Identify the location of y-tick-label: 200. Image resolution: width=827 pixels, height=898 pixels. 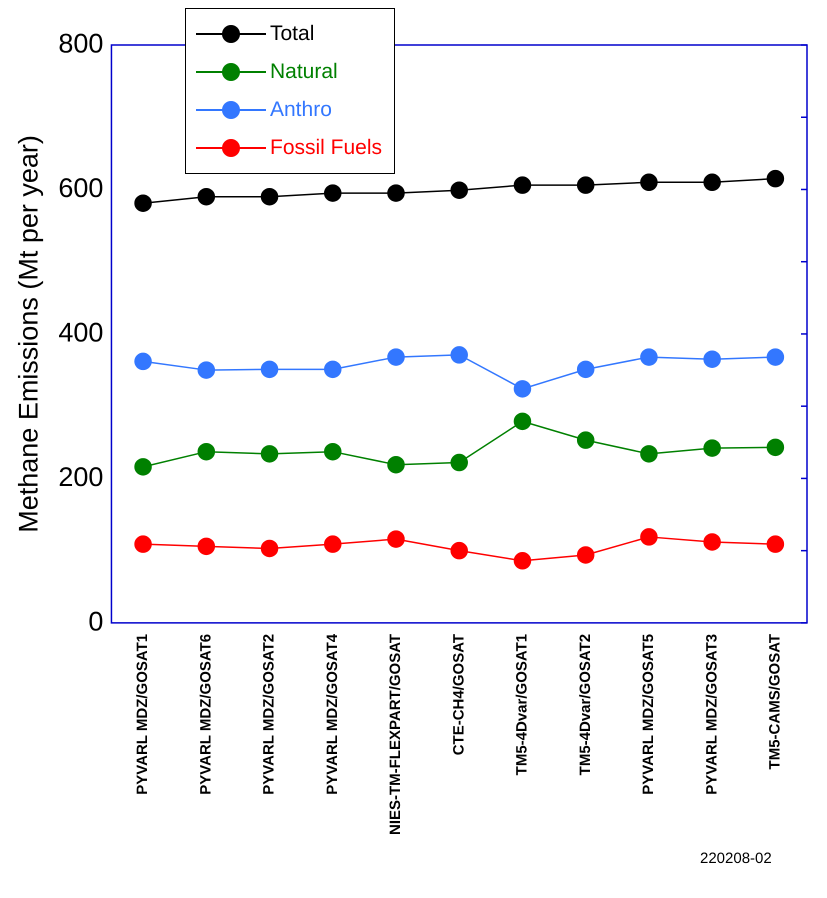
(81, 477).